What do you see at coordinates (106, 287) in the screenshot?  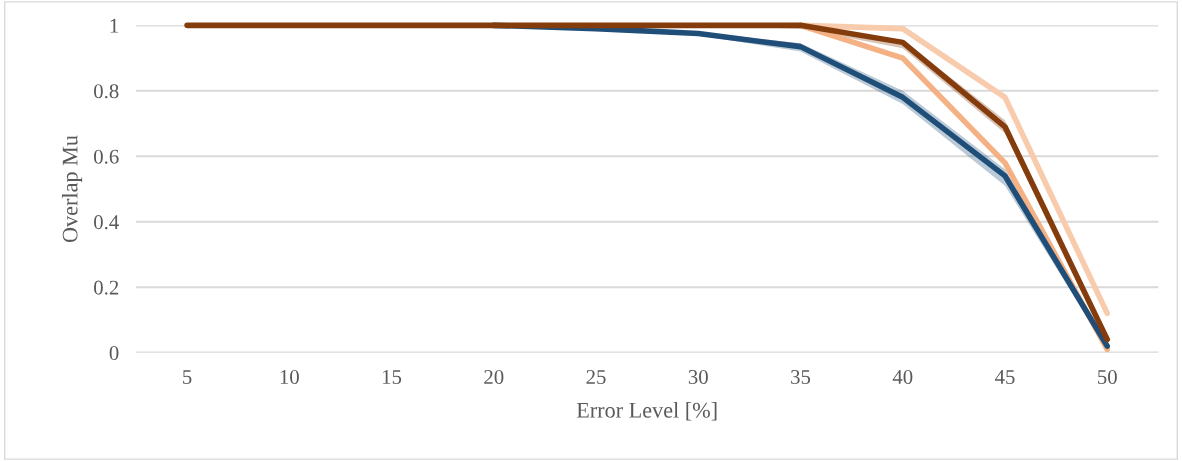 I see `y-tick-label: 0.2` at bounding box center [106, 287].